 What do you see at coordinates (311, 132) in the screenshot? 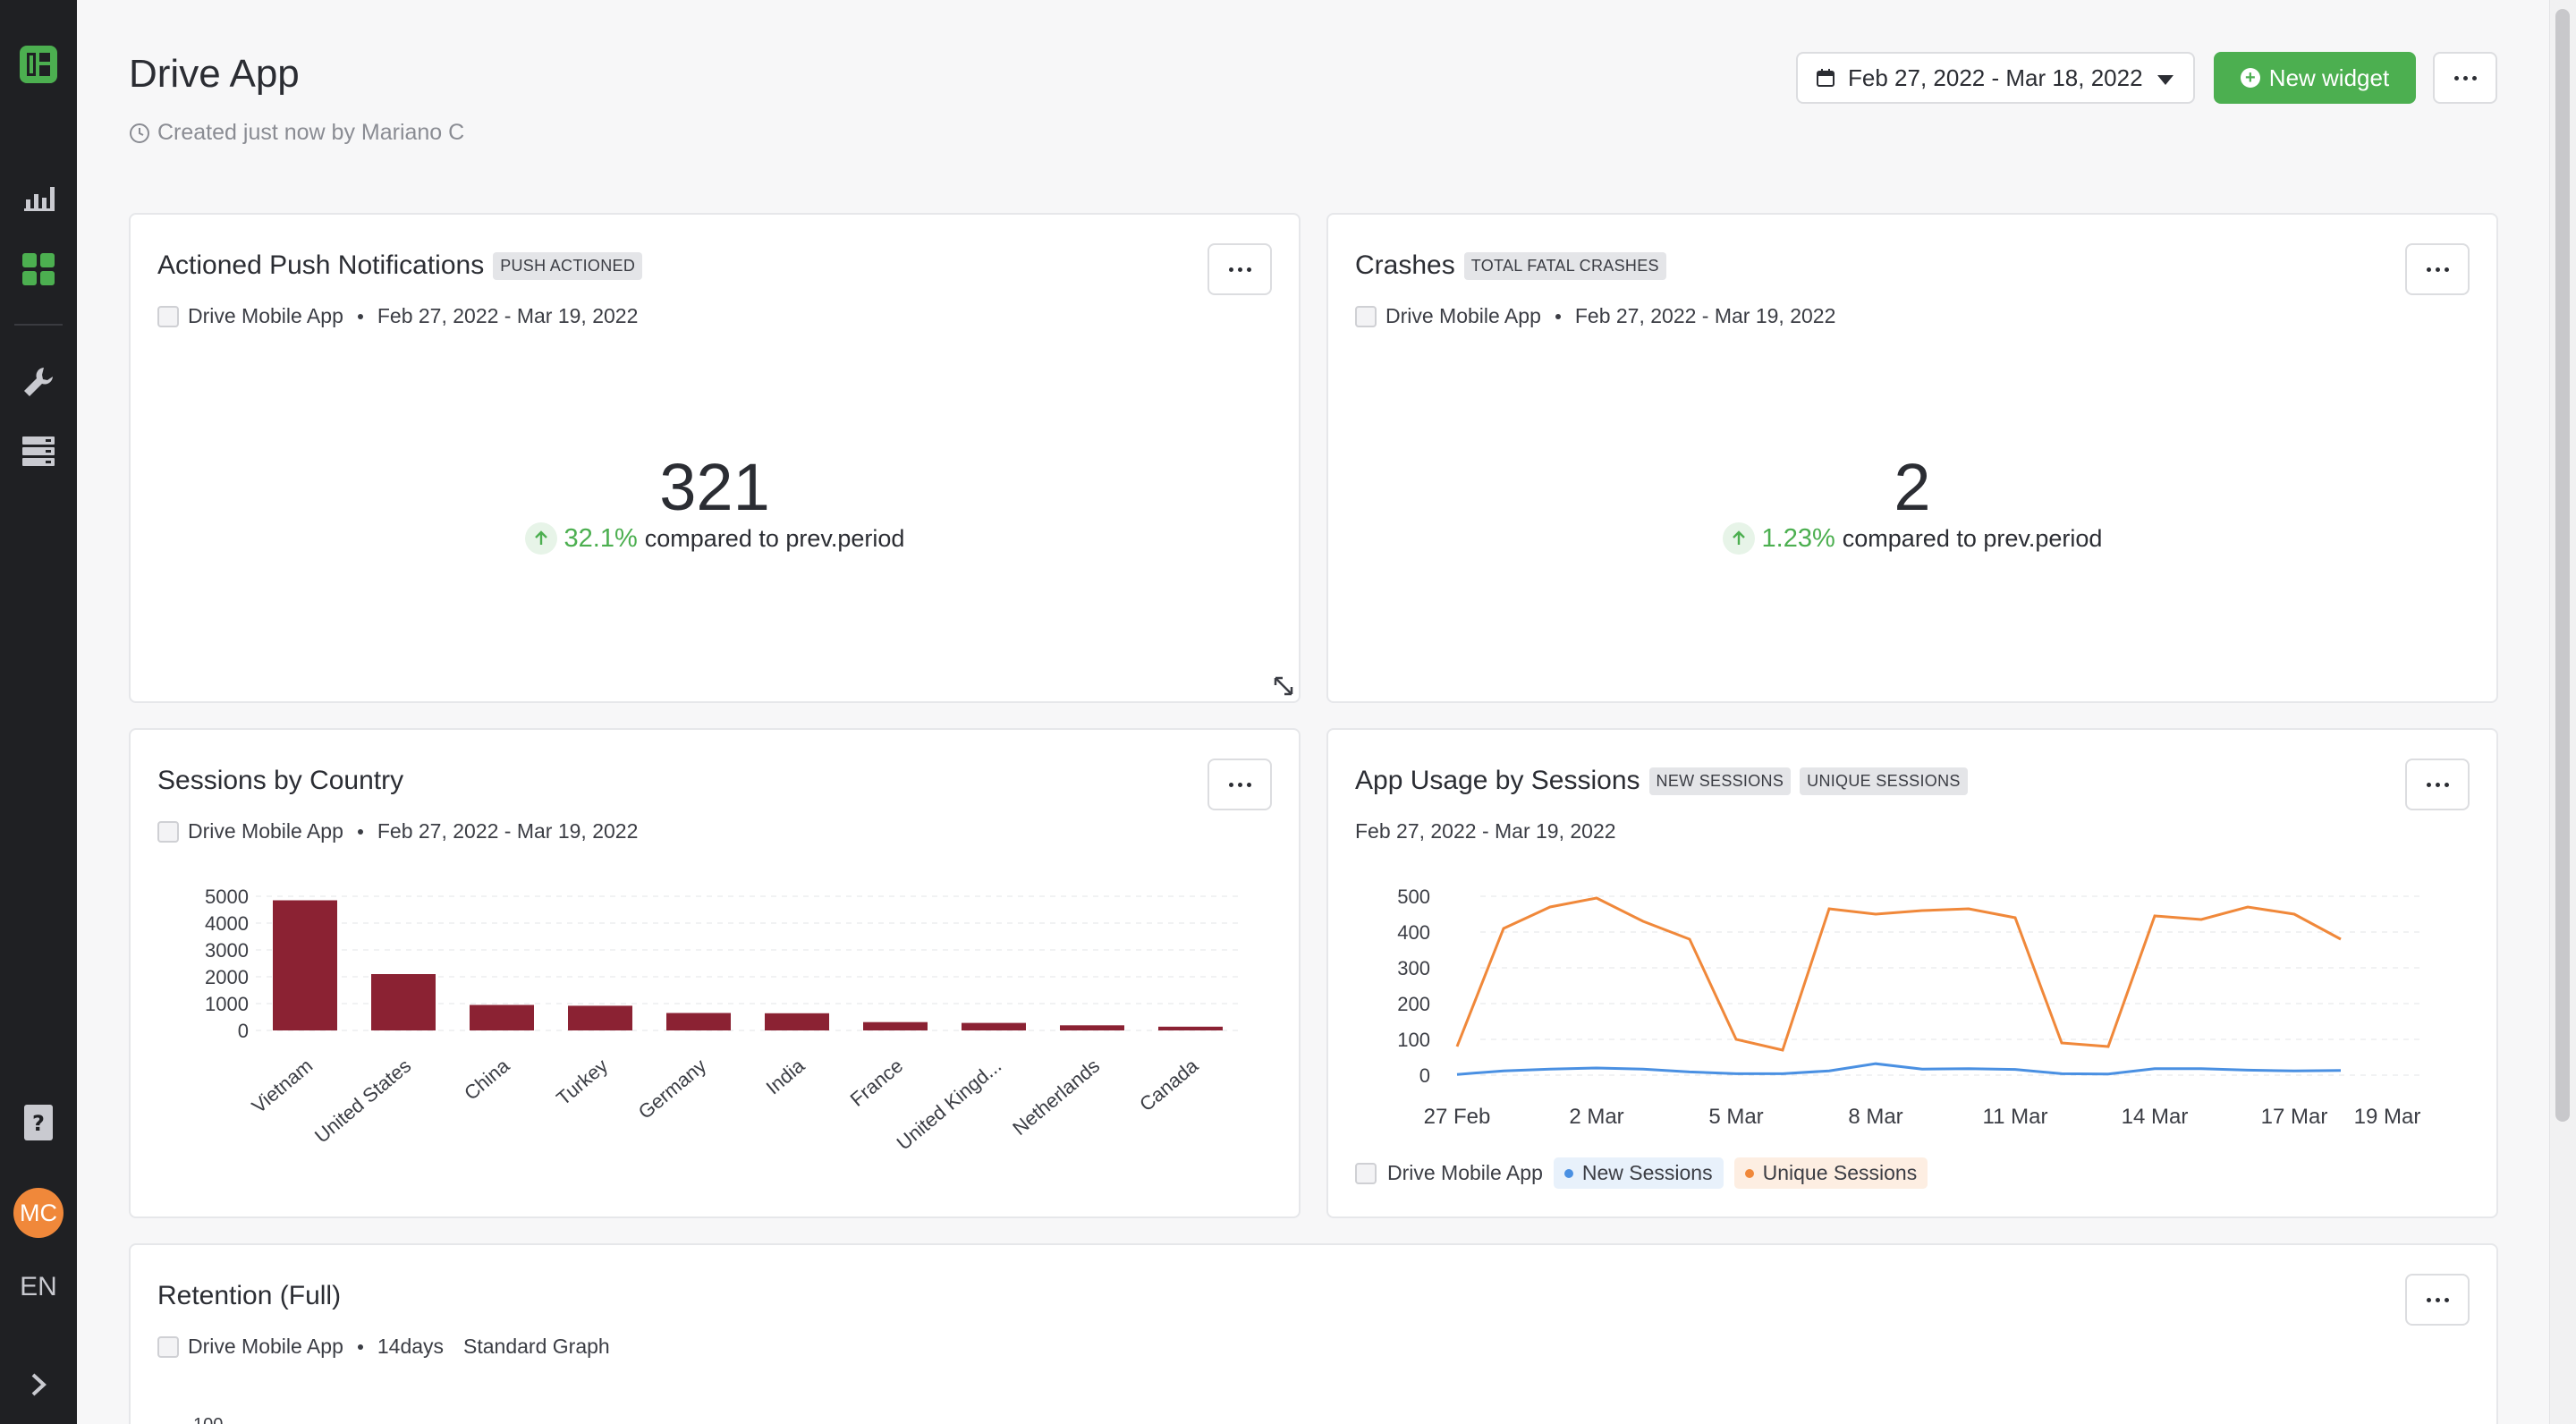
I see `created-by-text: Created just now by Mariano C` at bounding box center [311, 132].